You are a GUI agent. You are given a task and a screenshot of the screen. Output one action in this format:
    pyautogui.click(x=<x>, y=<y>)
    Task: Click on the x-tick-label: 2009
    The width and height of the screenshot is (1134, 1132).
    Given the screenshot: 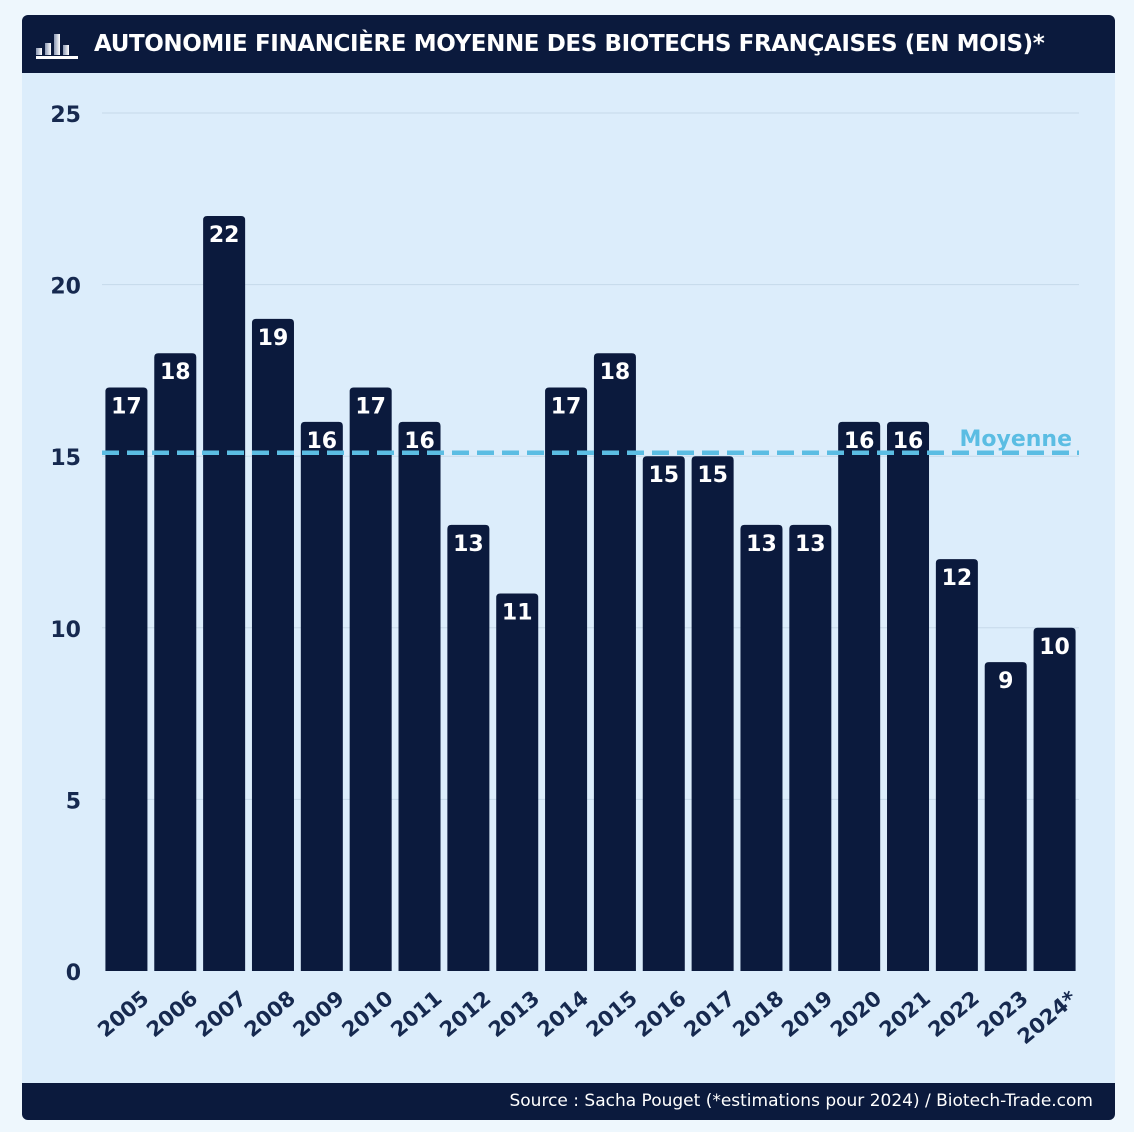 What is the action you would take?
    pyautogui.click(x=319, y=1014)
    